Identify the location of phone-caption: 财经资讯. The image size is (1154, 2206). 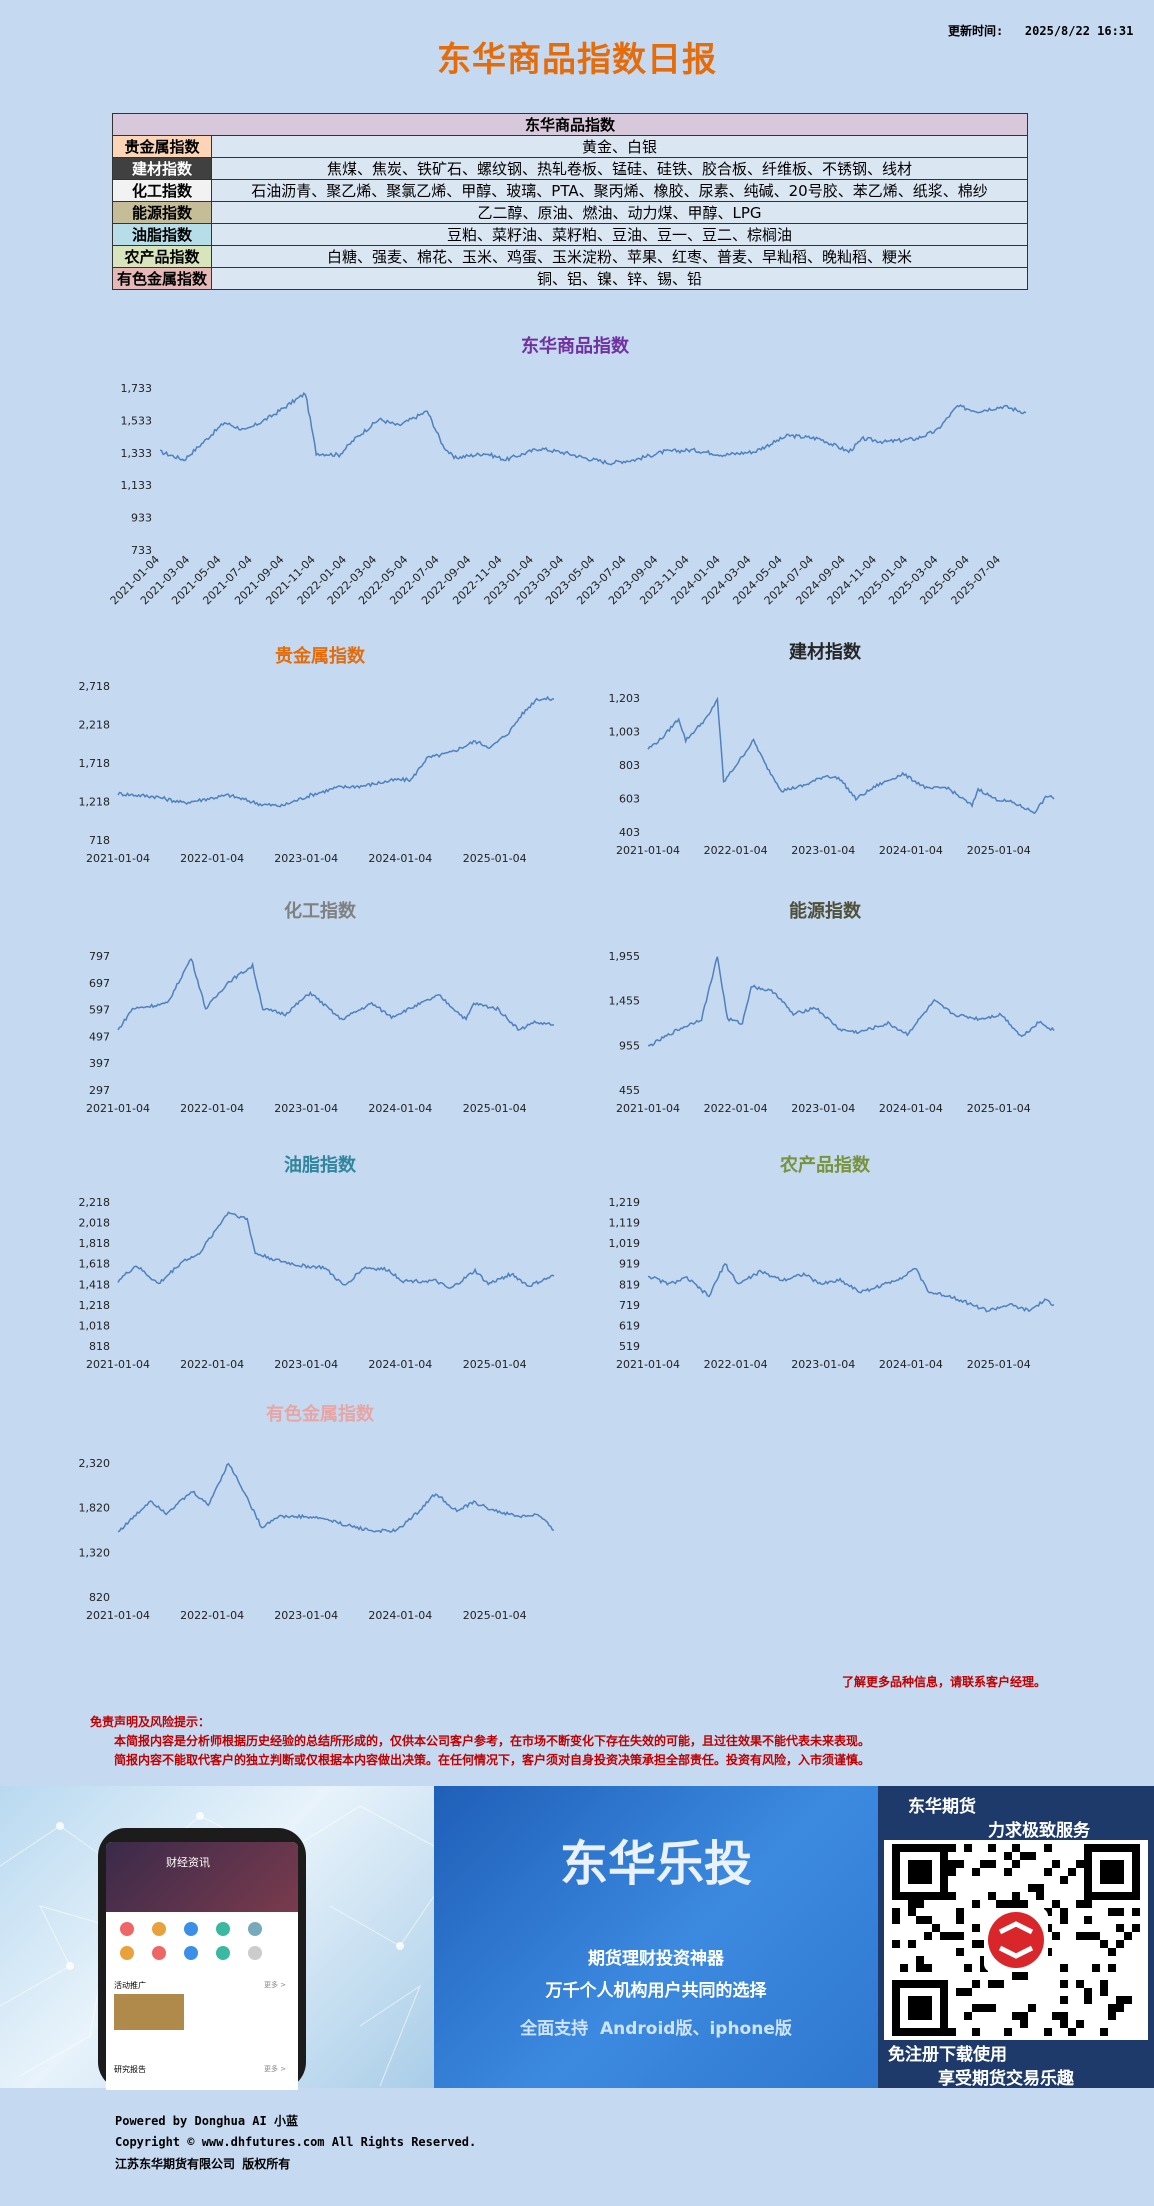
(188, 1862).